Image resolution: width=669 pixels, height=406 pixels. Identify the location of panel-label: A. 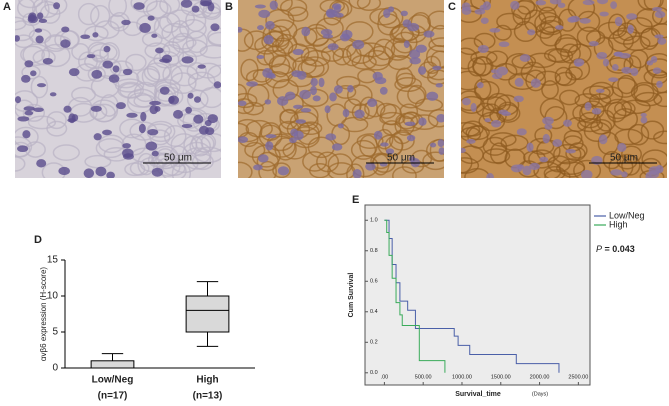
(7, 7).